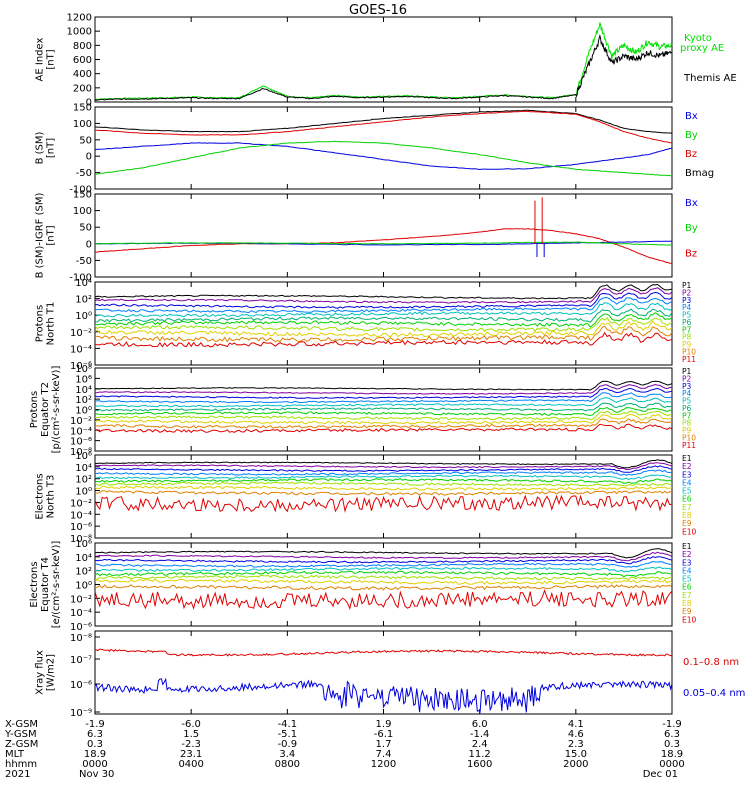 The image size is (750, 800). I want to click on y-axis-label: Protons, so click(40, 323).